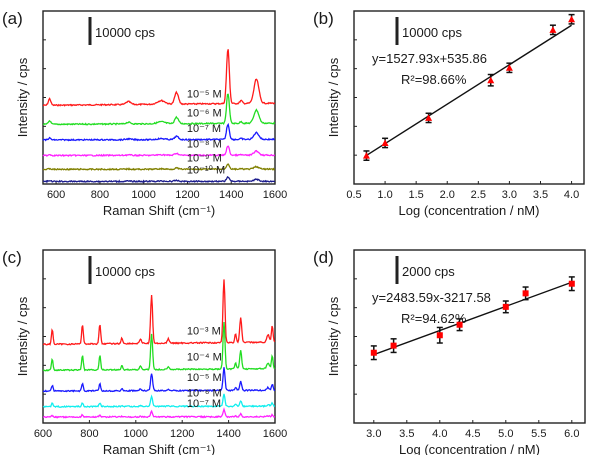 Image resolution: width=600 pixels, height=455 pixels. Describe the element at coordinates (353, 195) in the screenshot. I see `x-tick-label: 0.5` at that location.